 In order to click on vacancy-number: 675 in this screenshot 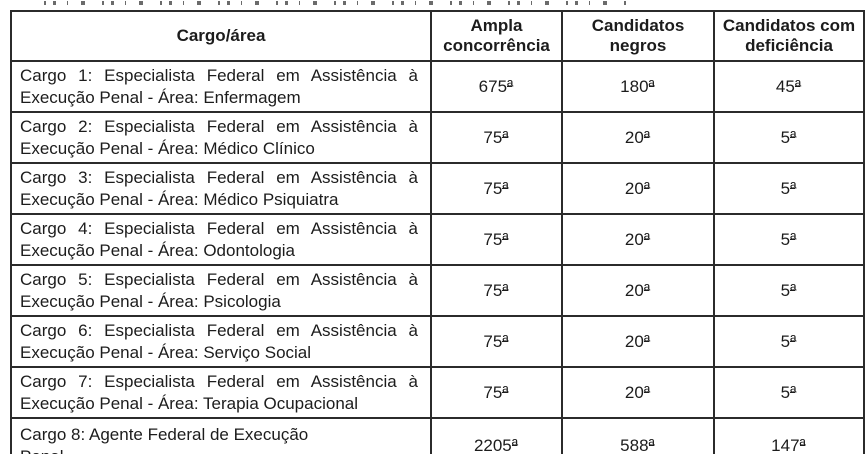, I will do `click(493, 86)`.